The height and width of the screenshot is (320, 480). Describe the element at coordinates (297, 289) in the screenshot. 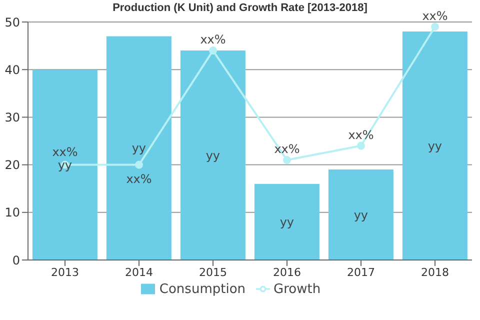

I see `legend-label: Growth` at that location.